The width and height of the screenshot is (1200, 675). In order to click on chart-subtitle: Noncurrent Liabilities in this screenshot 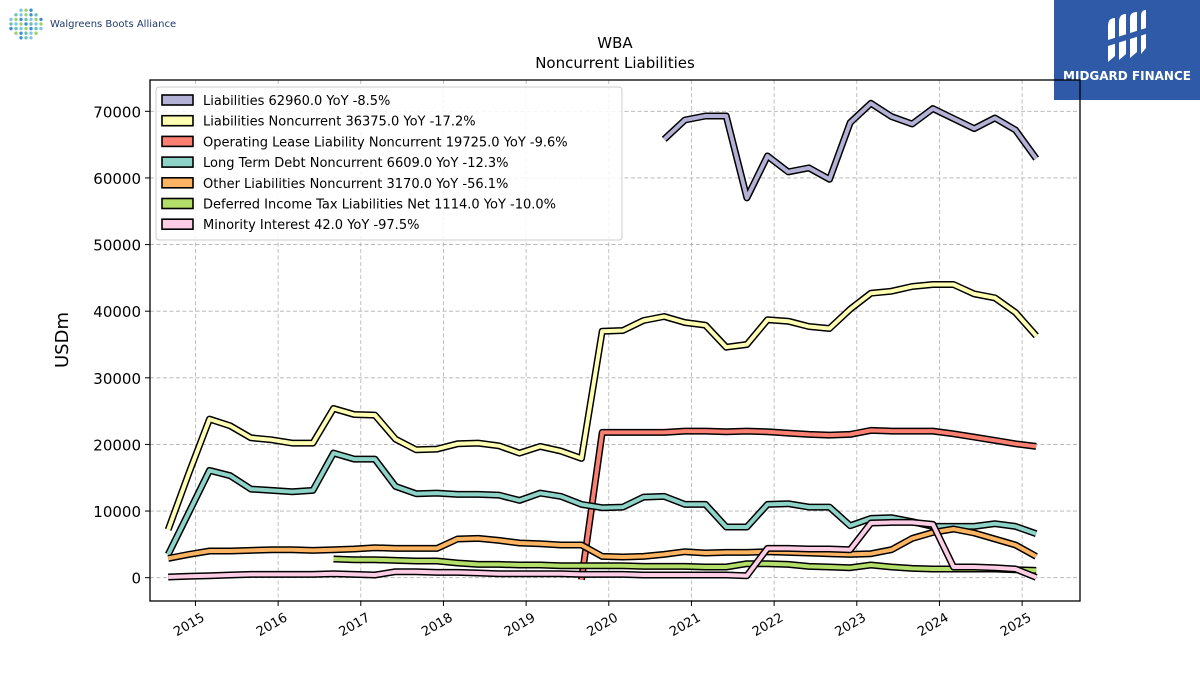, I will do `click(615, 63)`.